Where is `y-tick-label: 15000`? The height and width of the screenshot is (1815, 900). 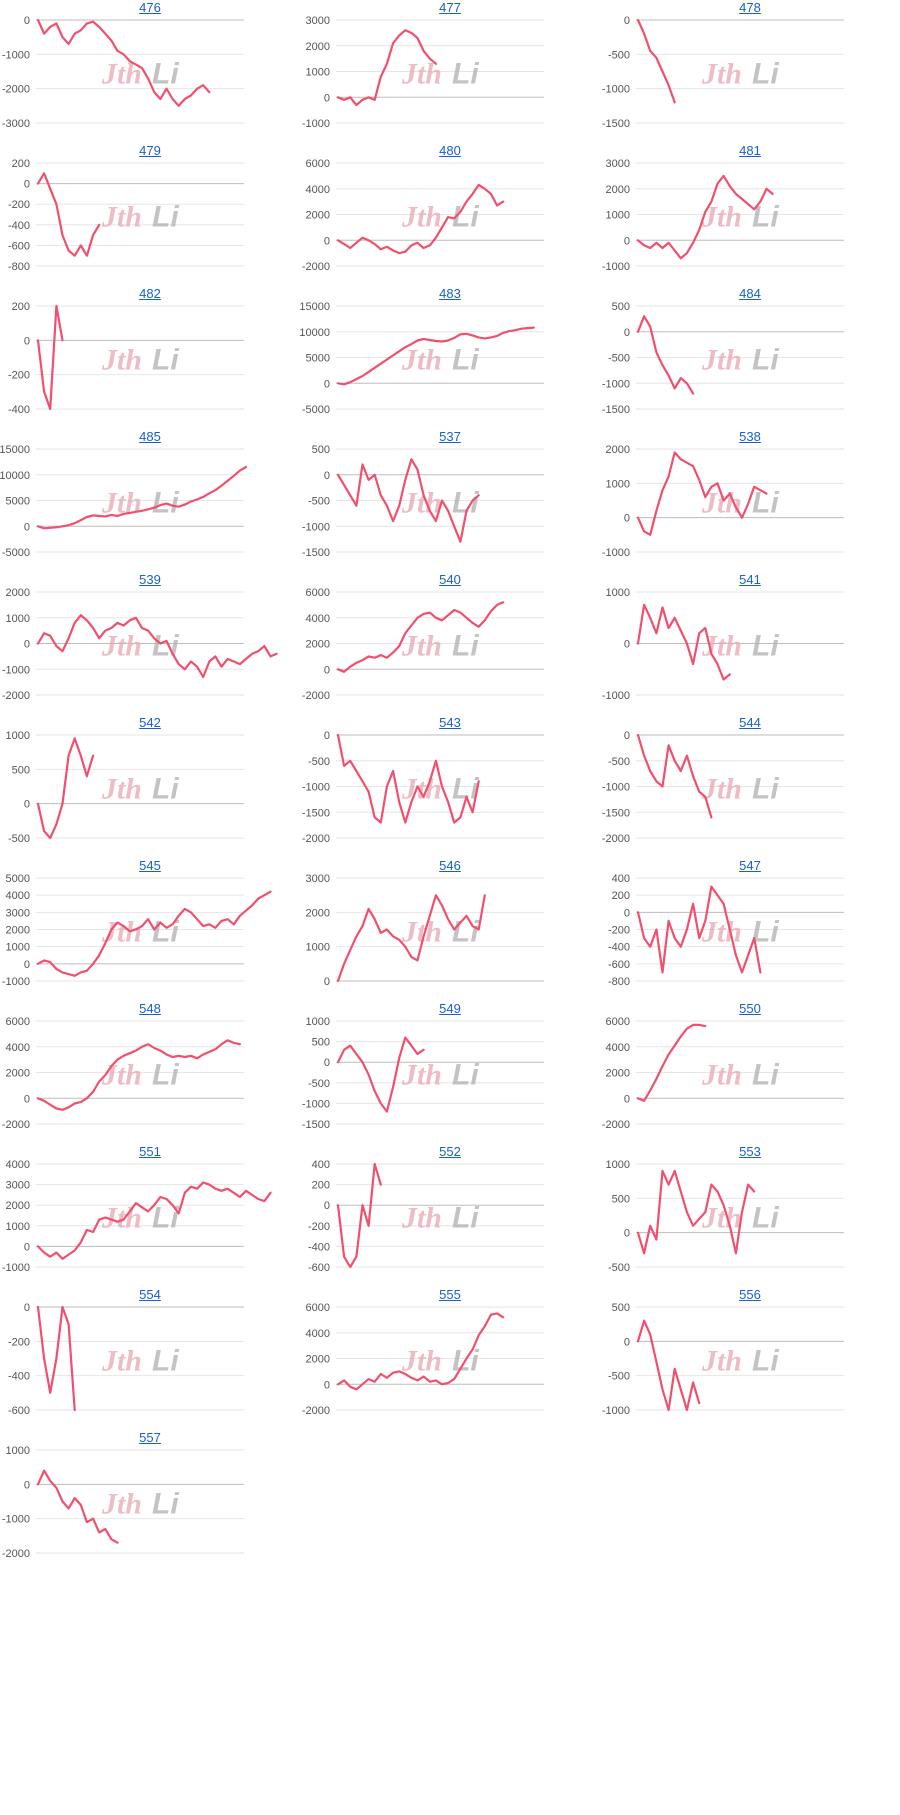
y-tick-label: 15000 is located at coordinates (314, 307).